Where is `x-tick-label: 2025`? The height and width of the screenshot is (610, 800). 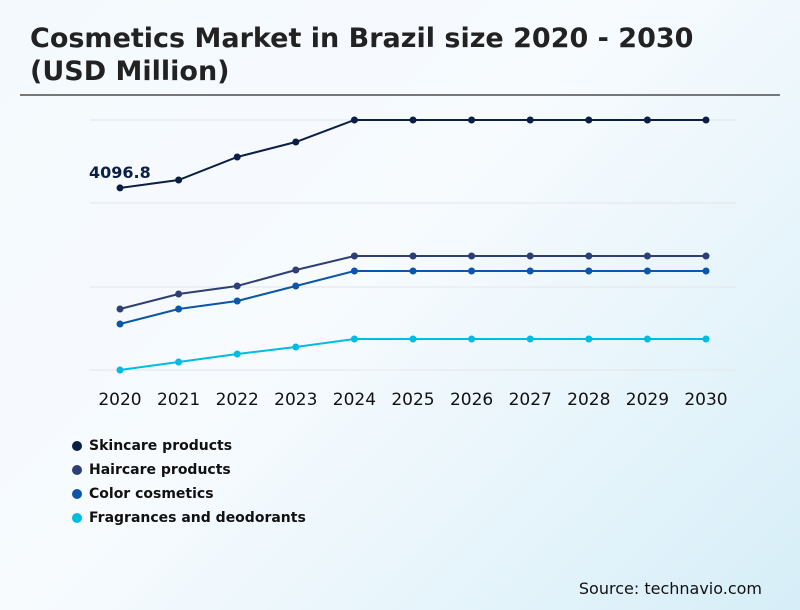 x-tick-label: 2025 is located at coordinates (412, 400).